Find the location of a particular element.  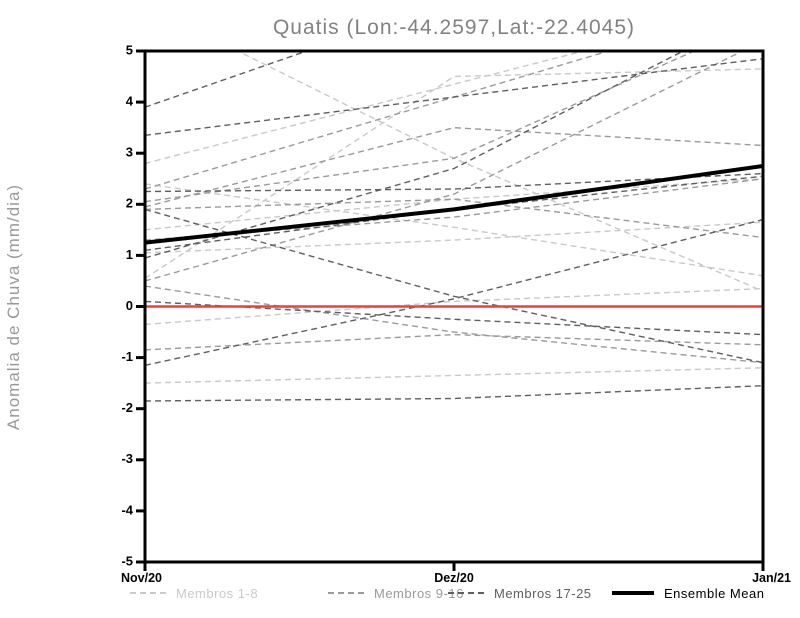

y-tick-label: 4 is located at coordinates (130, 101).